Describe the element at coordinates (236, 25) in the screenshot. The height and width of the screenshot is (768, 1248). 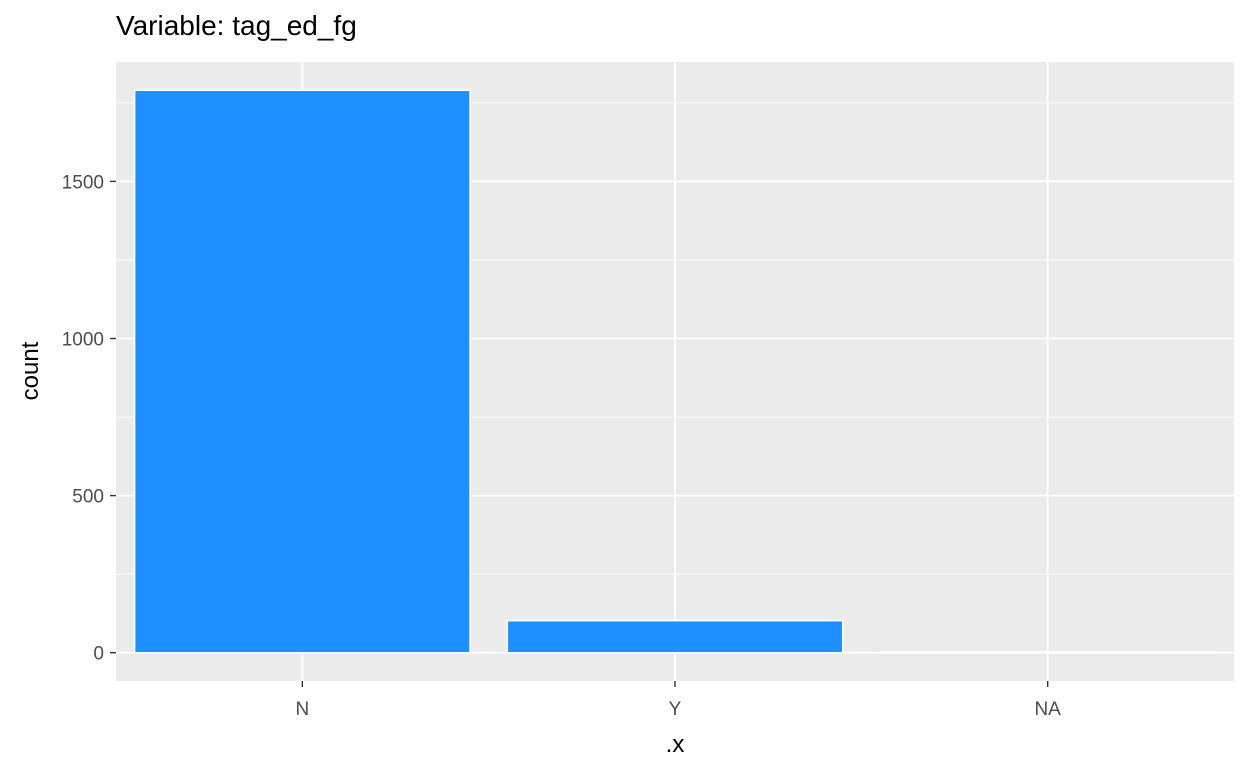
I see `chart-title: Variable: tag_ed_fg` at that location.